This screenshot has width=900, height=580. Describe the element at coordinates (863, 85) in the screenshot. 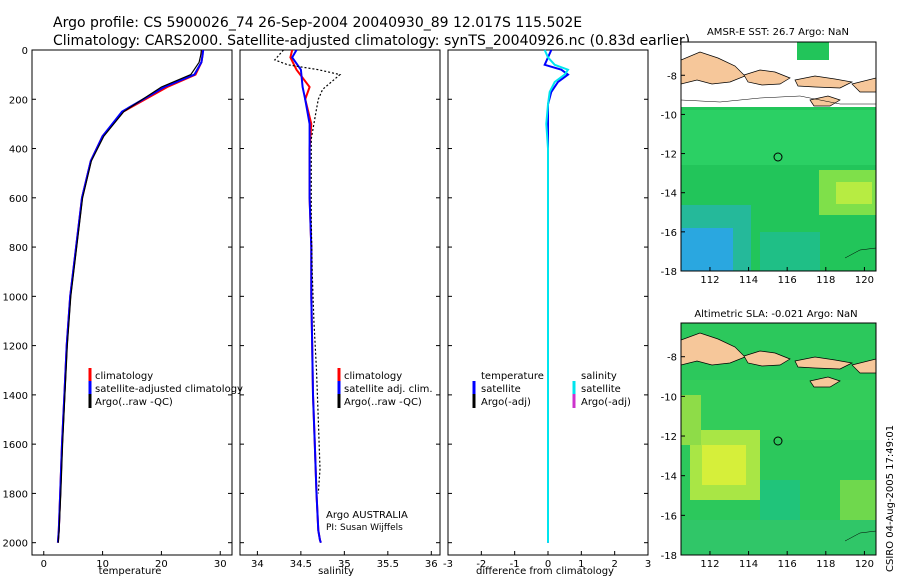

I see `sst-land-flores` at that location.